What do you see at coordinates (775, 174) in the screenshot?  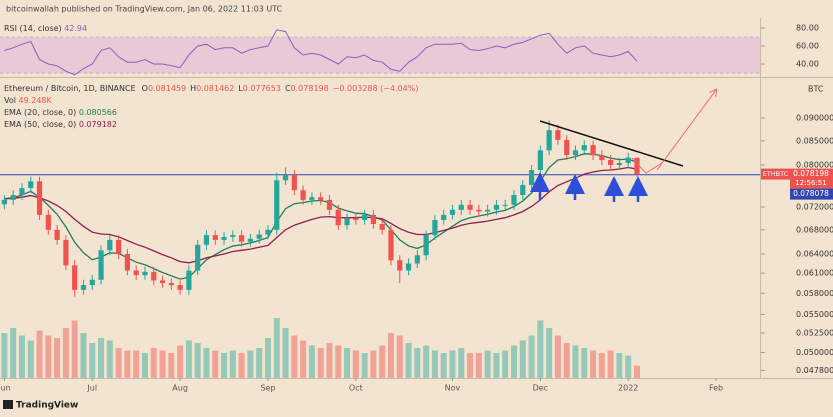 I see `symbol-tag` at bounding box center [775, 174].